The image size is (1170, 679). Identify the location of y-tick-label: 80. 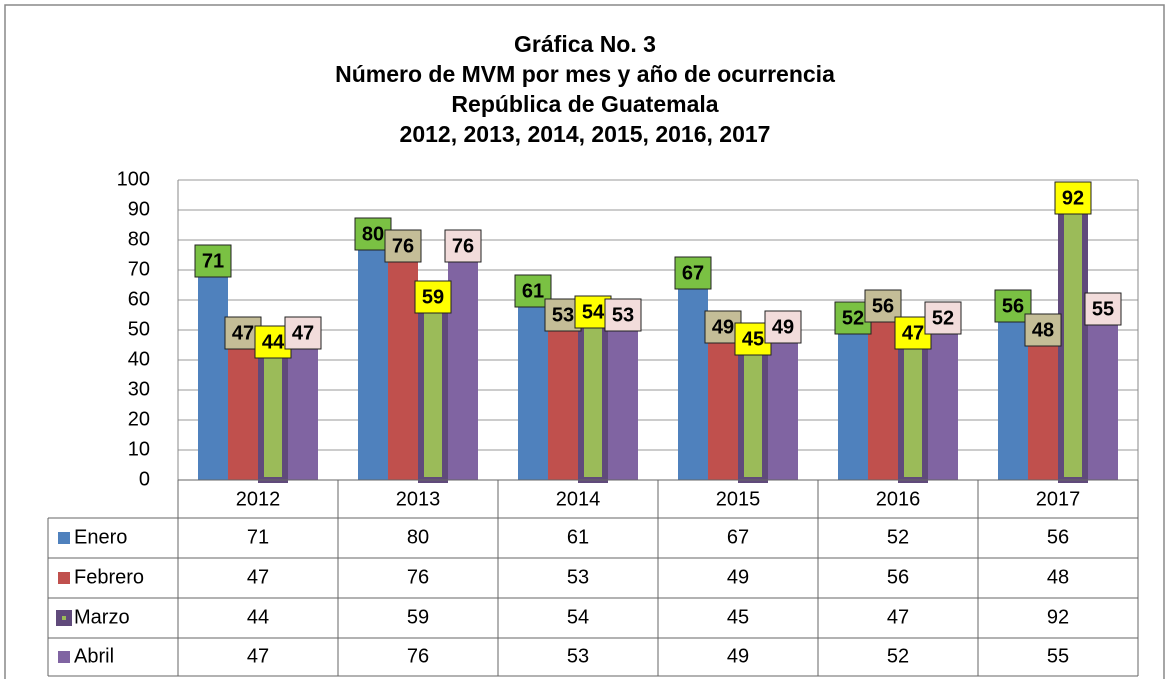
(139, 239).